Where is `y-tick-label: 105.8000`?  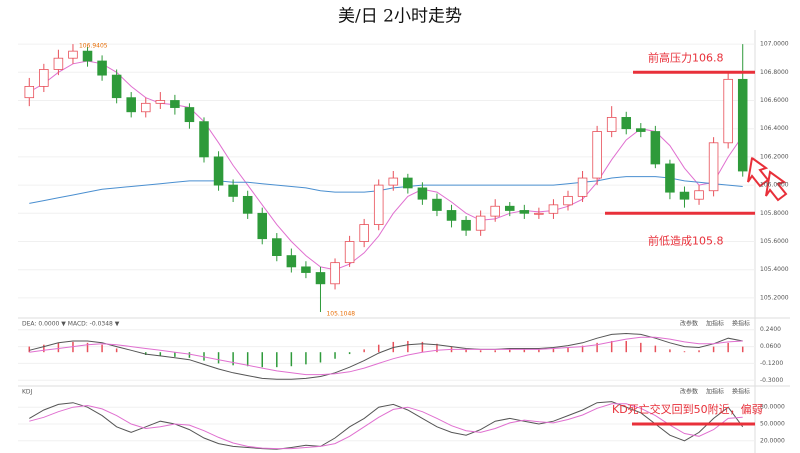 y-tick-label: 105.8000 is located at coordinates (774, 213).